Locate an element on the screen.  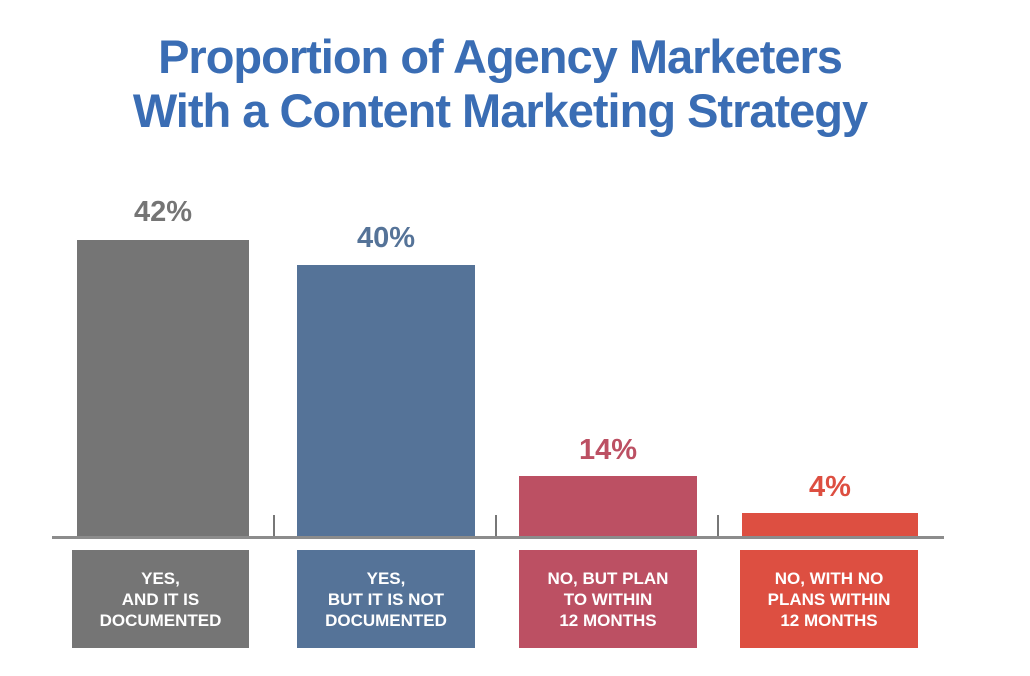
chart-title-line-2: With a Content Marketing Strategy is located at coordinates (500, 110).